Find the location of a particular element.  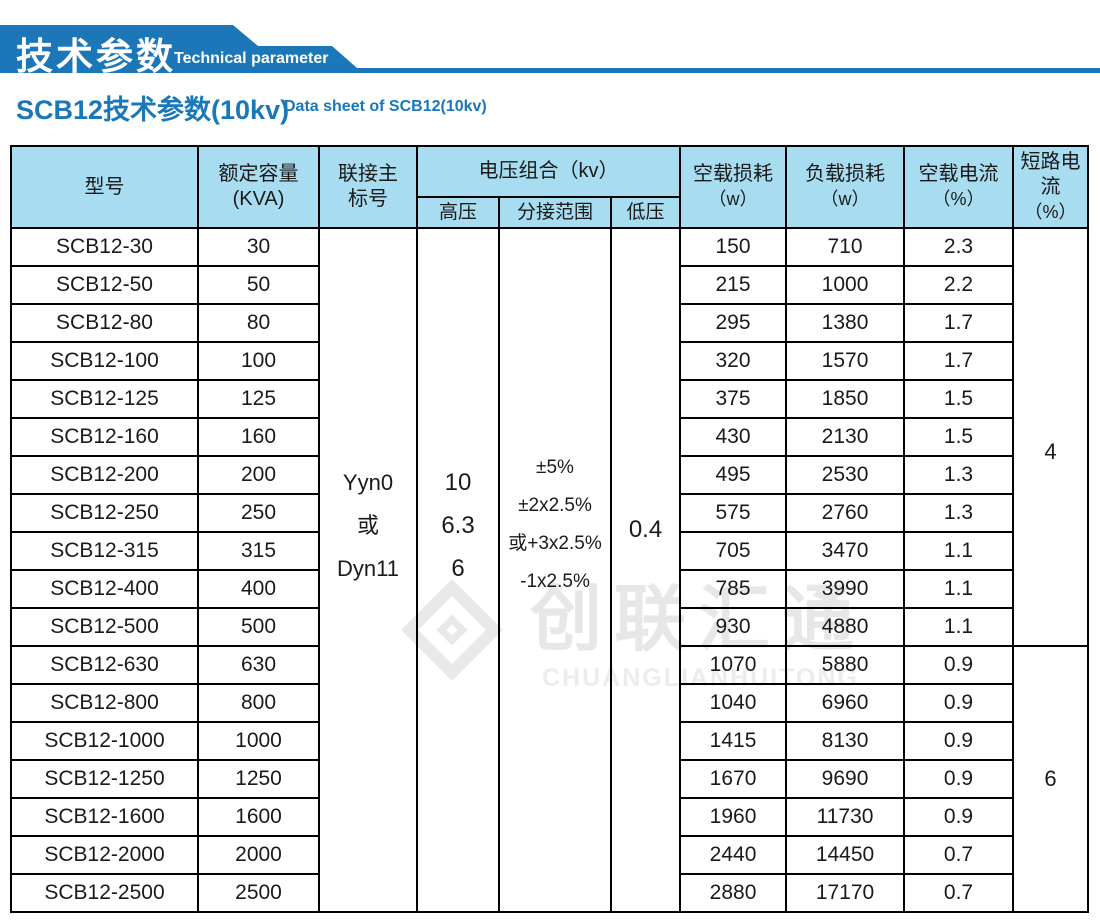

no-load-loss-cell: 930 is located at coordinates (733, 627).